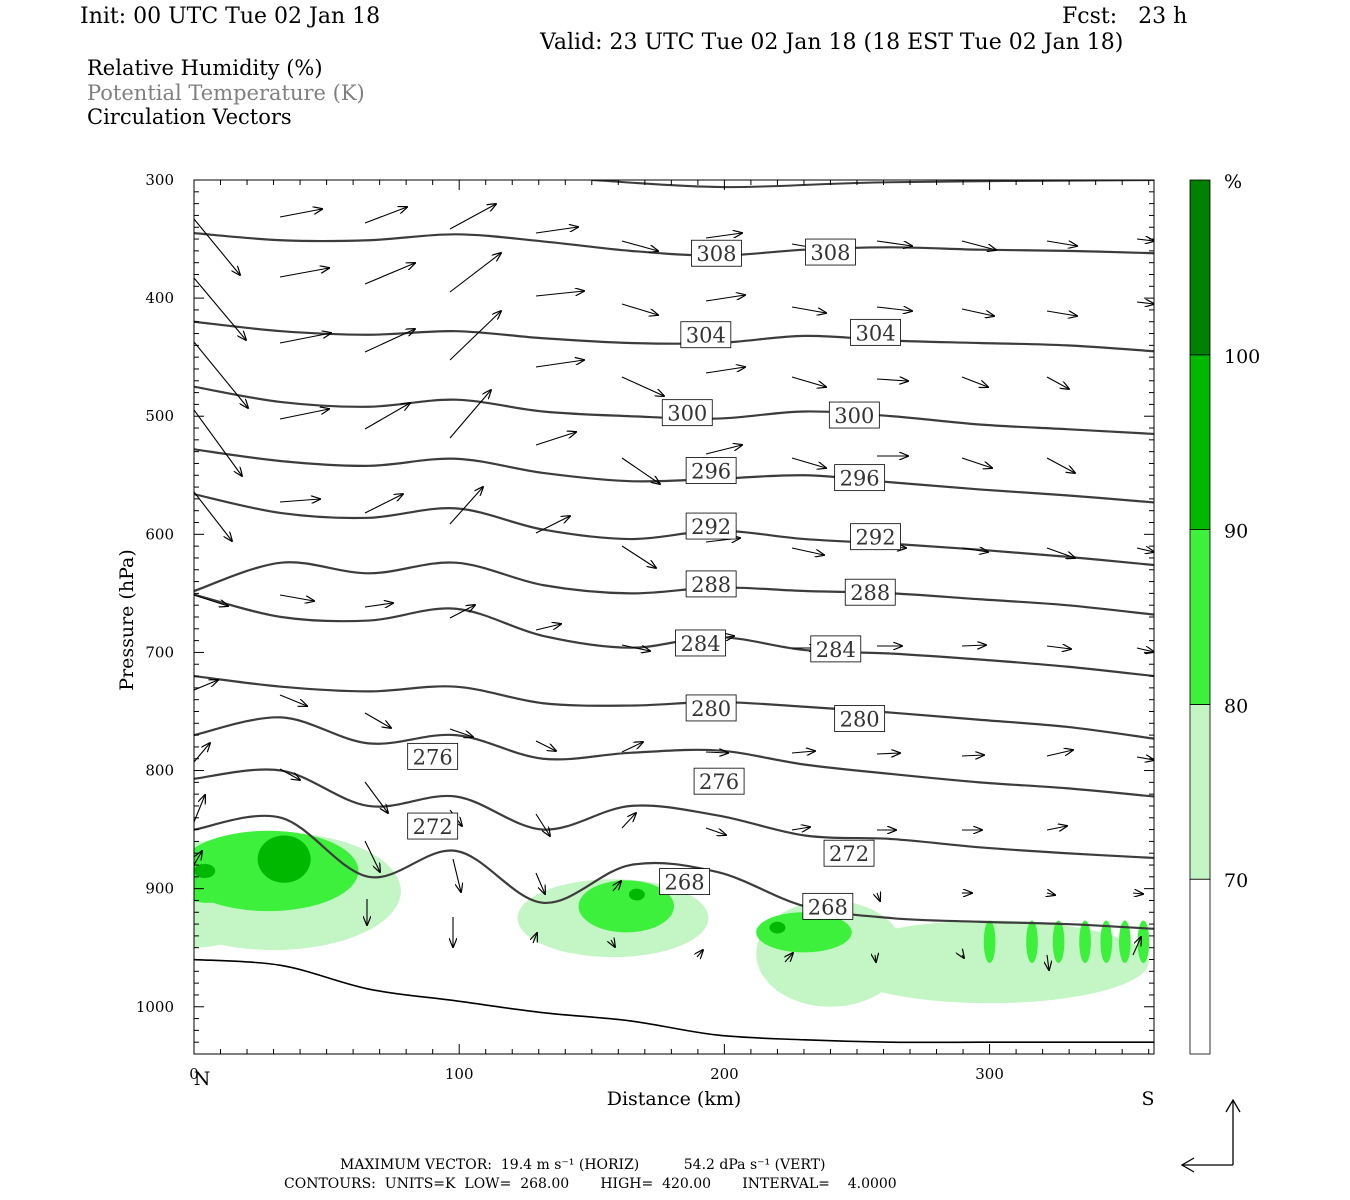  I want to click on surface-pressure-line, so click(674, 1001).